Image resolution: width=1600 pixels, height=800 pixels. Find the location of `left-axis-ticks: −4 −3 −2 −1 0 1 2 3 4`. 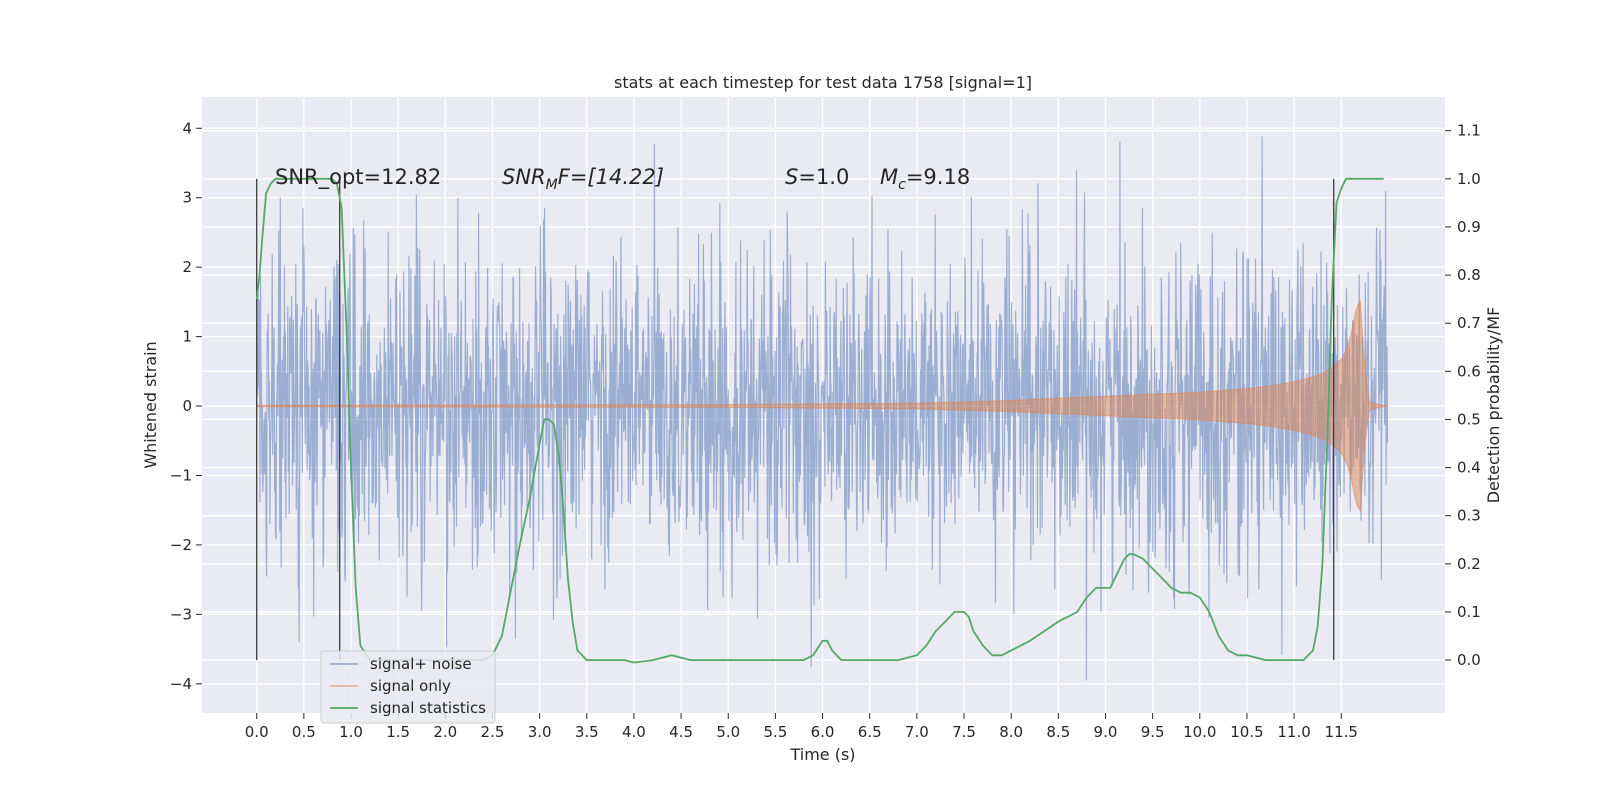

left-axis-ticks: −4 −3 −2 −1 0 1 2 3 4 is located at coordinates (186, 406).